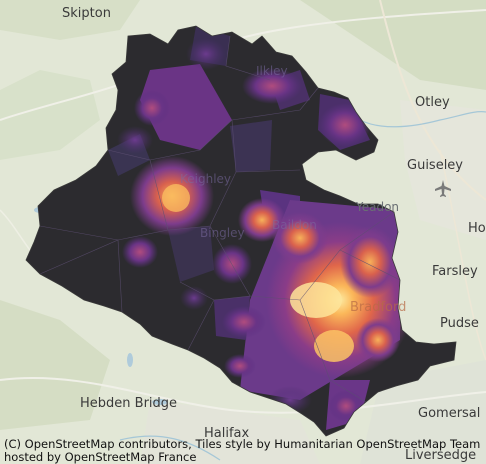  What do you see at coordinates (86, 13) in the screenshot?
I see `place-label-skipton: Skipton` at bounding box center [86, 13].